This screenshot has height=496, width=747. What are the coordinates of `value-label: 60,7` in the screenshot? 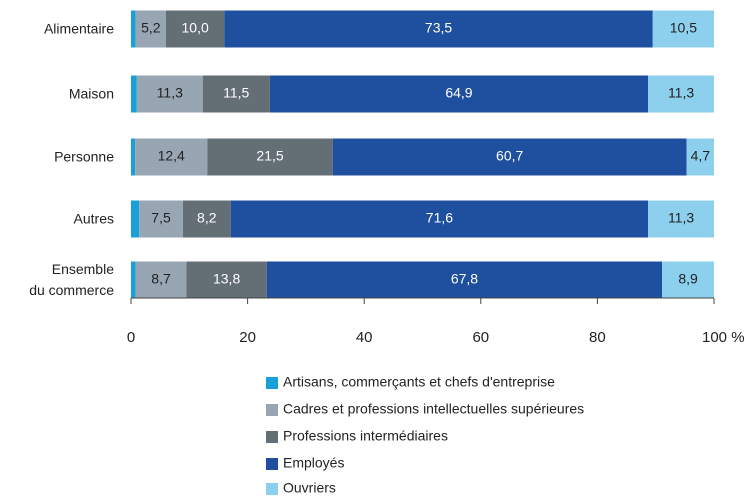 It's located at (509, 156).